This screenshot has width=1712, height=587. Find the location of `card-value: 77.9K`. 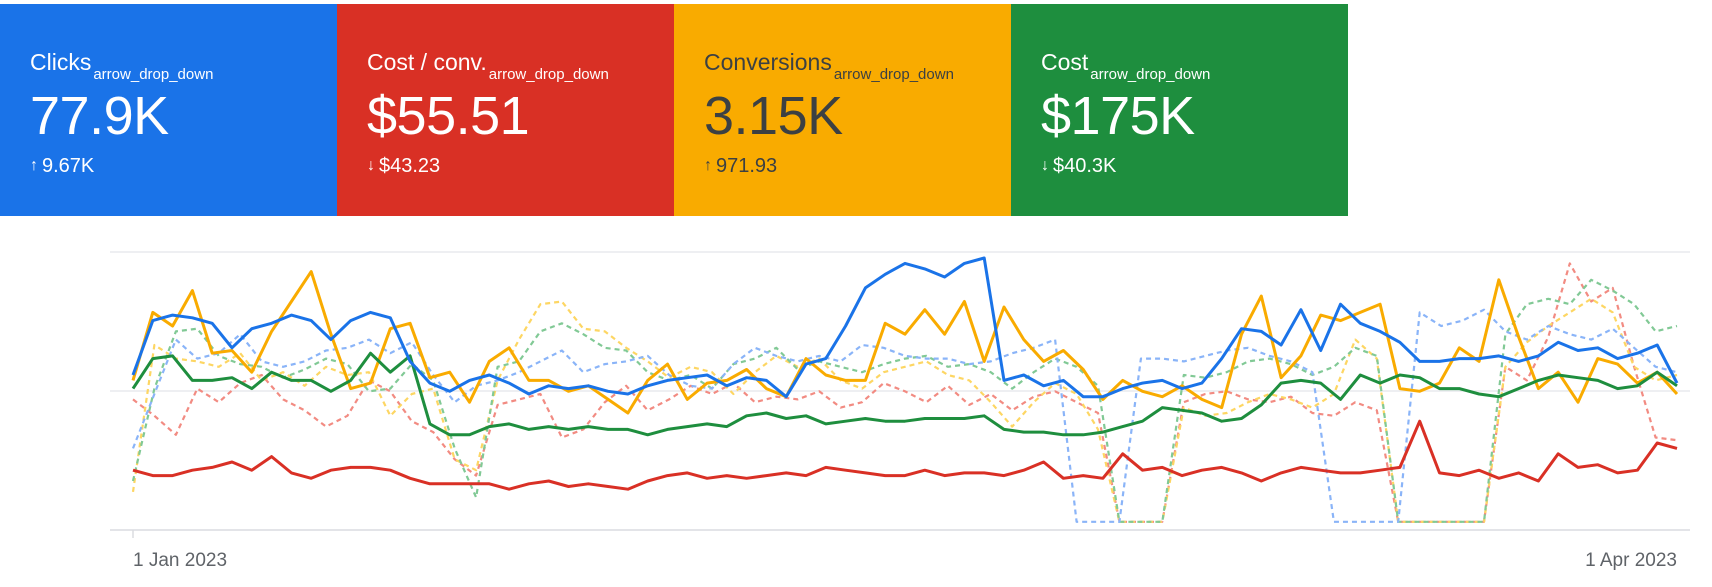

card-value: 77.9K is located at coordinates (99, 116).